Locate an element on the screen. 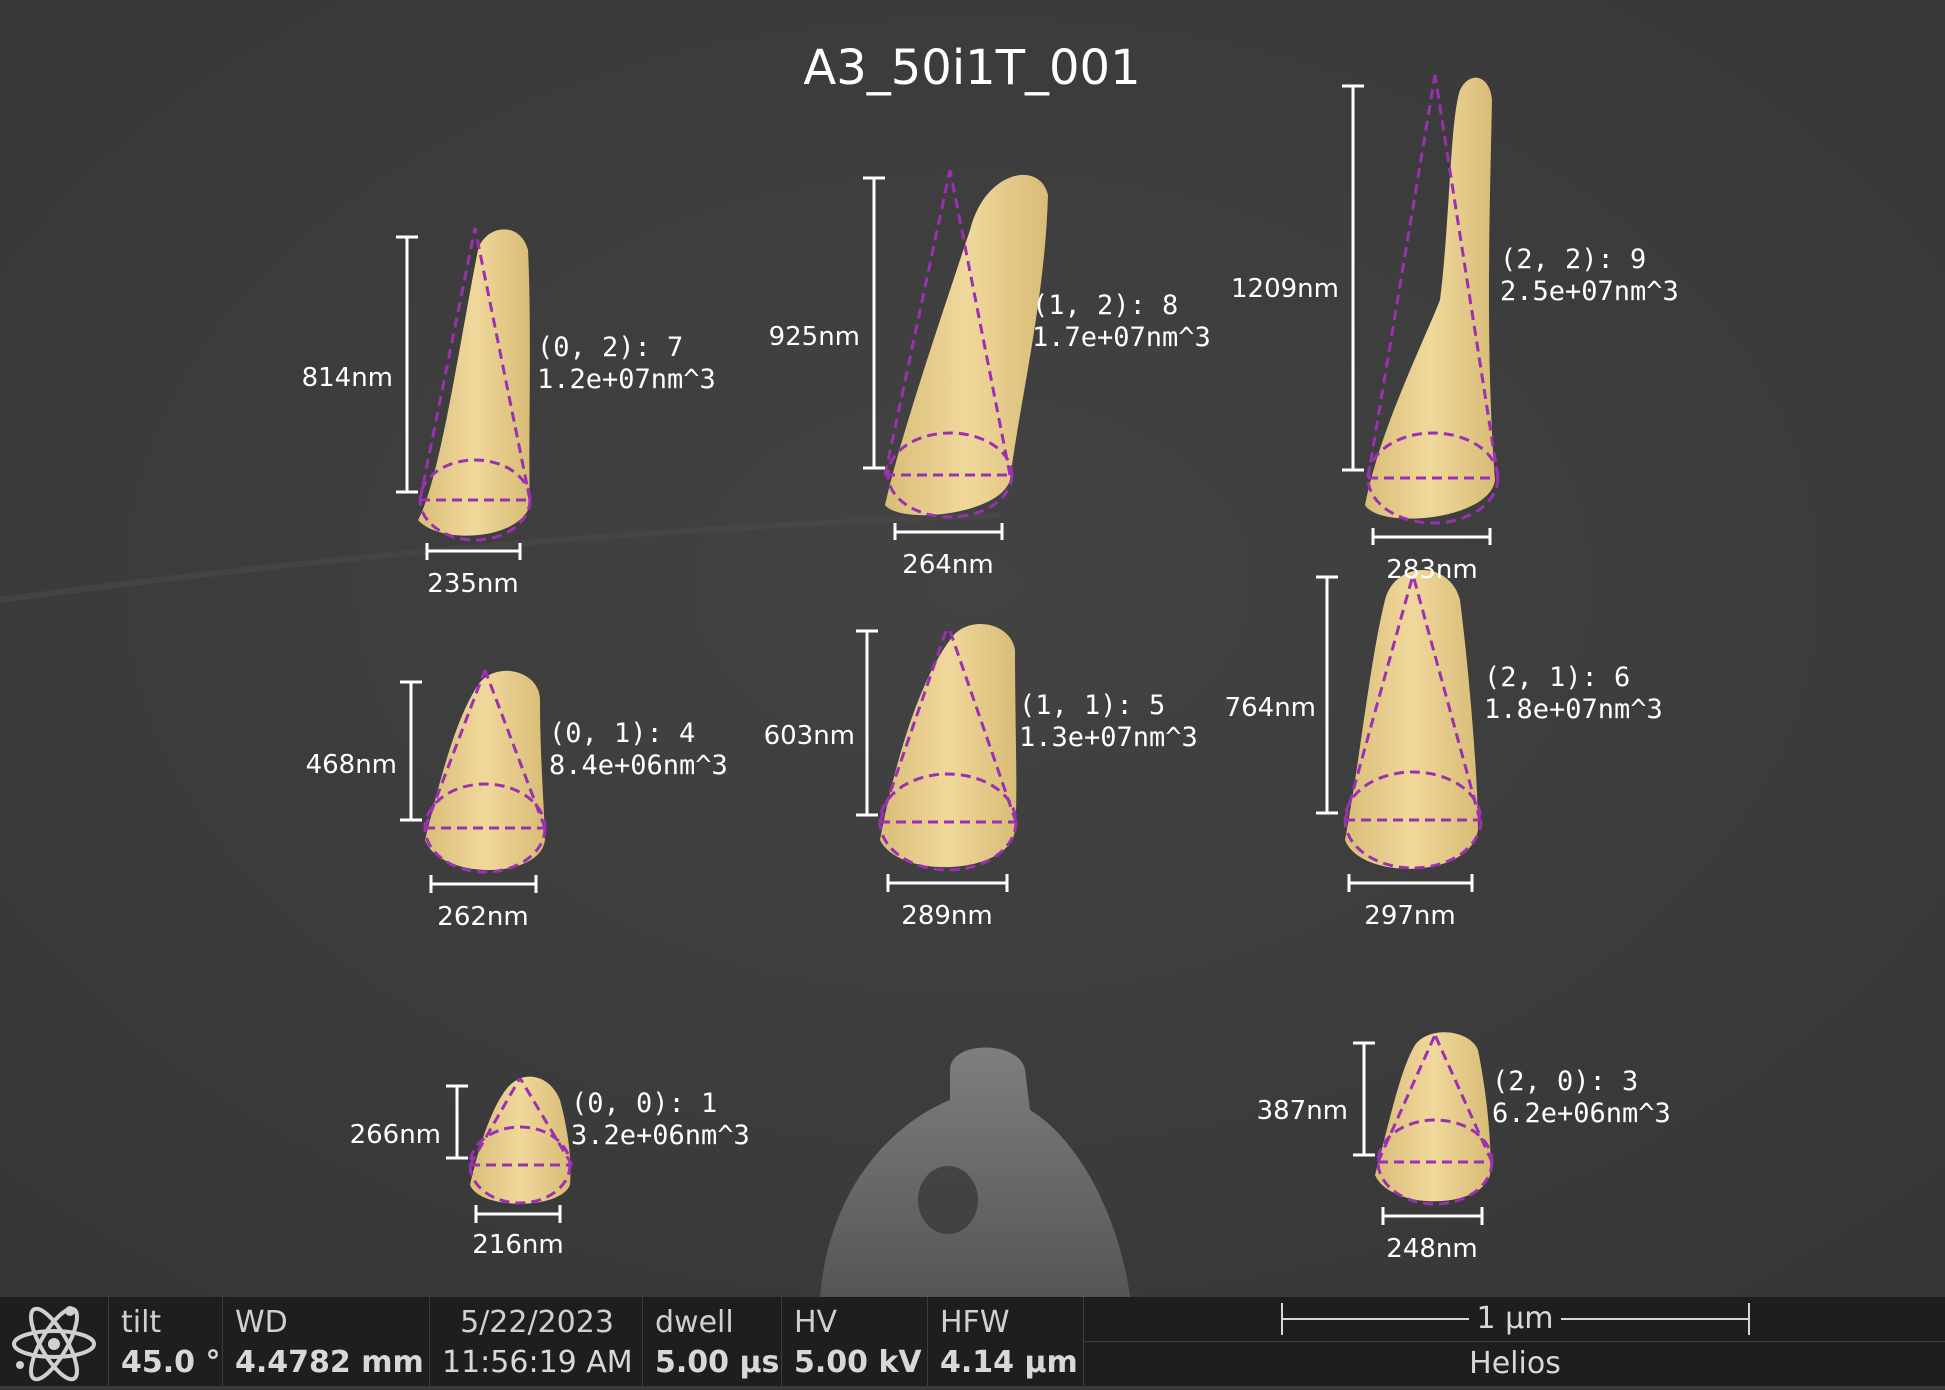 This screenshot has height=1390, width=1945. scale-bar-panel: 1 µm Helios is located at coordinates (1514, 1341).